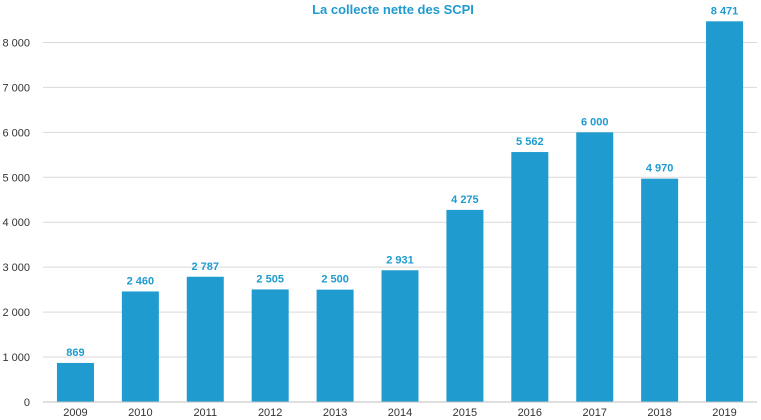 The image size is (761, 420). Describe the element at coordinates (270, 413) in the screenshot. I see `x-tick-label: 2012` at that location.